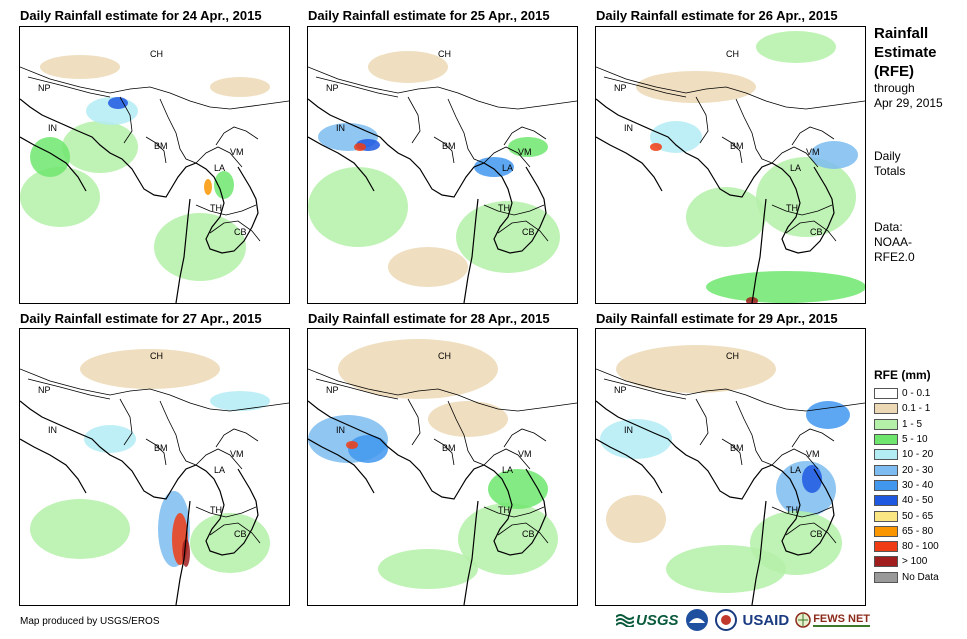 Image resolution: width=967 pixels, height=639 pixels. Describe the element at coordinates (906, 531) in the screenshot. I see `legend-item: 65 - 80` at that location.